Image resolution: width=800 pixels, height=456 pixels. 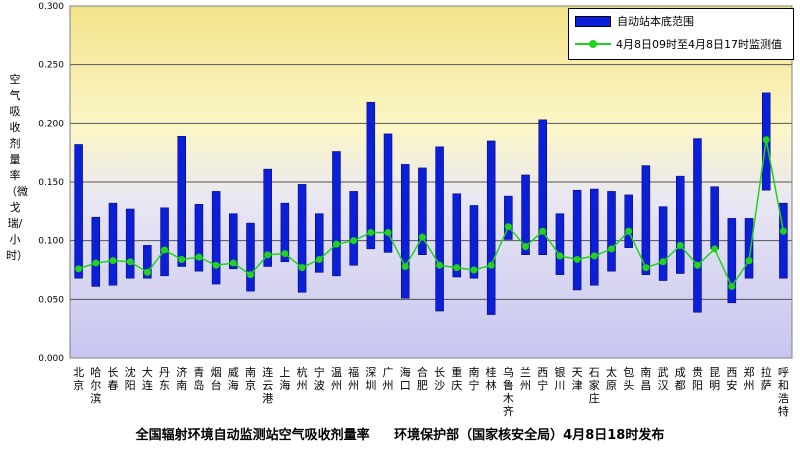 What do you see at coordinates (456, 378) in the screenshot?
I see `x-tick-label: 重庆` at bounding box center [456, 378].